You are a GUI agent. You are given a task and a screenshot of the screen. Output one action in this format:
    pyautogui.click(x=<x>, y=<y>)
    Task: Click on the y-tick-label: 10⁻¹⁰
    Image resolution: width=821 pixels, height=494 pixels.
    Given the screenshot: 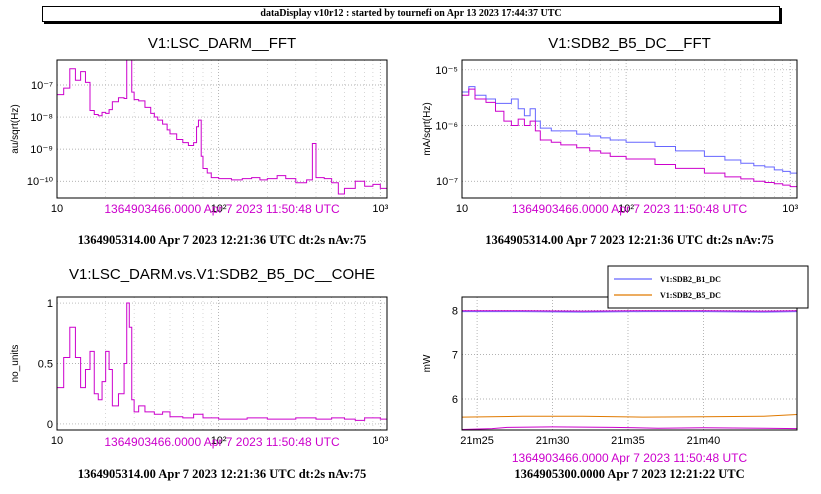 What is the action you would take?
    pyautogui.click(x=40, y=182)
    